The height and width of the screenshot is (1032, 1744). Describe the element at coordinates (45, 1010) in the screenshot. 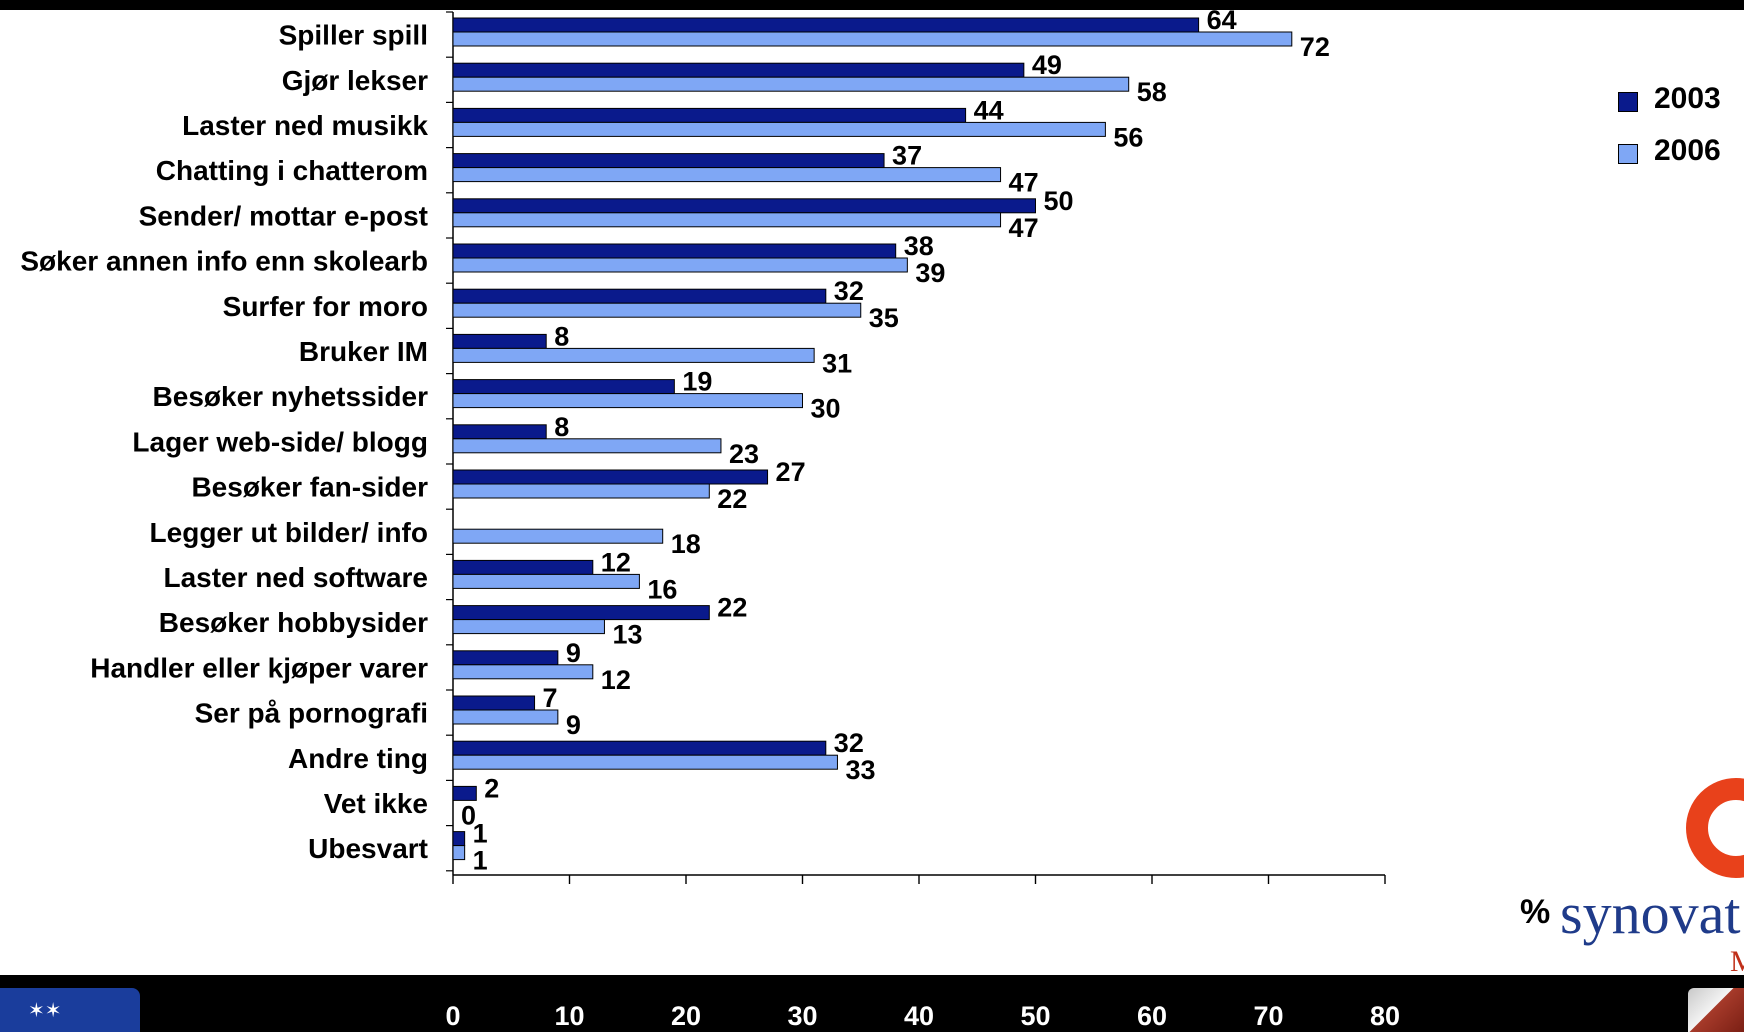

I see `stars-icon: ✶✶` at that location.